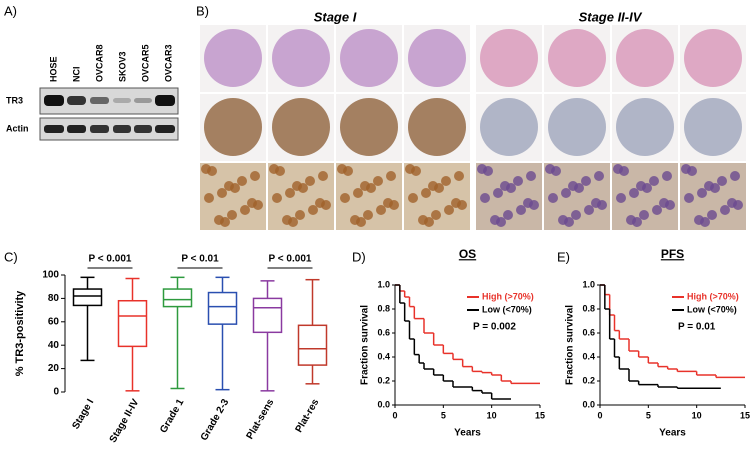  What do you see at coordinates (365, 345) in the screenshot?
I see `y-axis-label: Fraction survival` at bounding box center [365, 345].